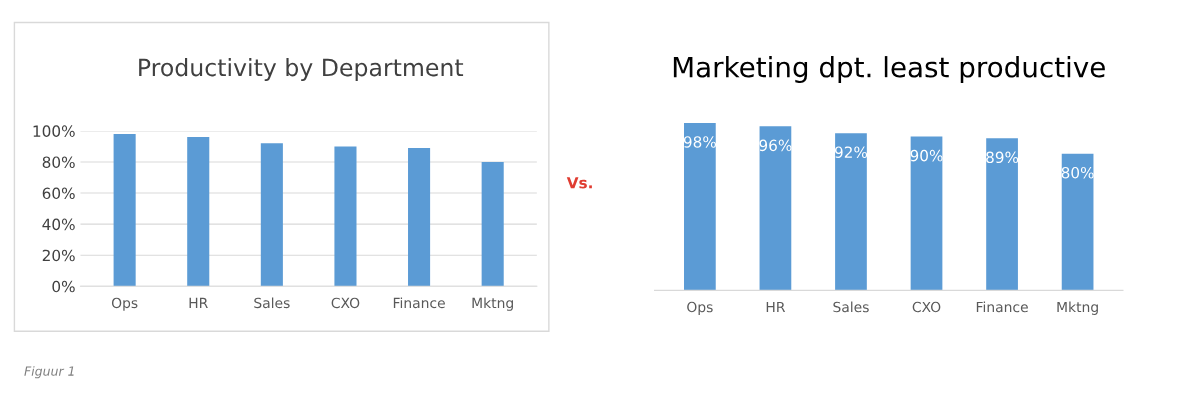 Image resolution: width=1201 pixels, height=409 pixels. I want to click on y-tick-label: 60%, so click(58, 193).